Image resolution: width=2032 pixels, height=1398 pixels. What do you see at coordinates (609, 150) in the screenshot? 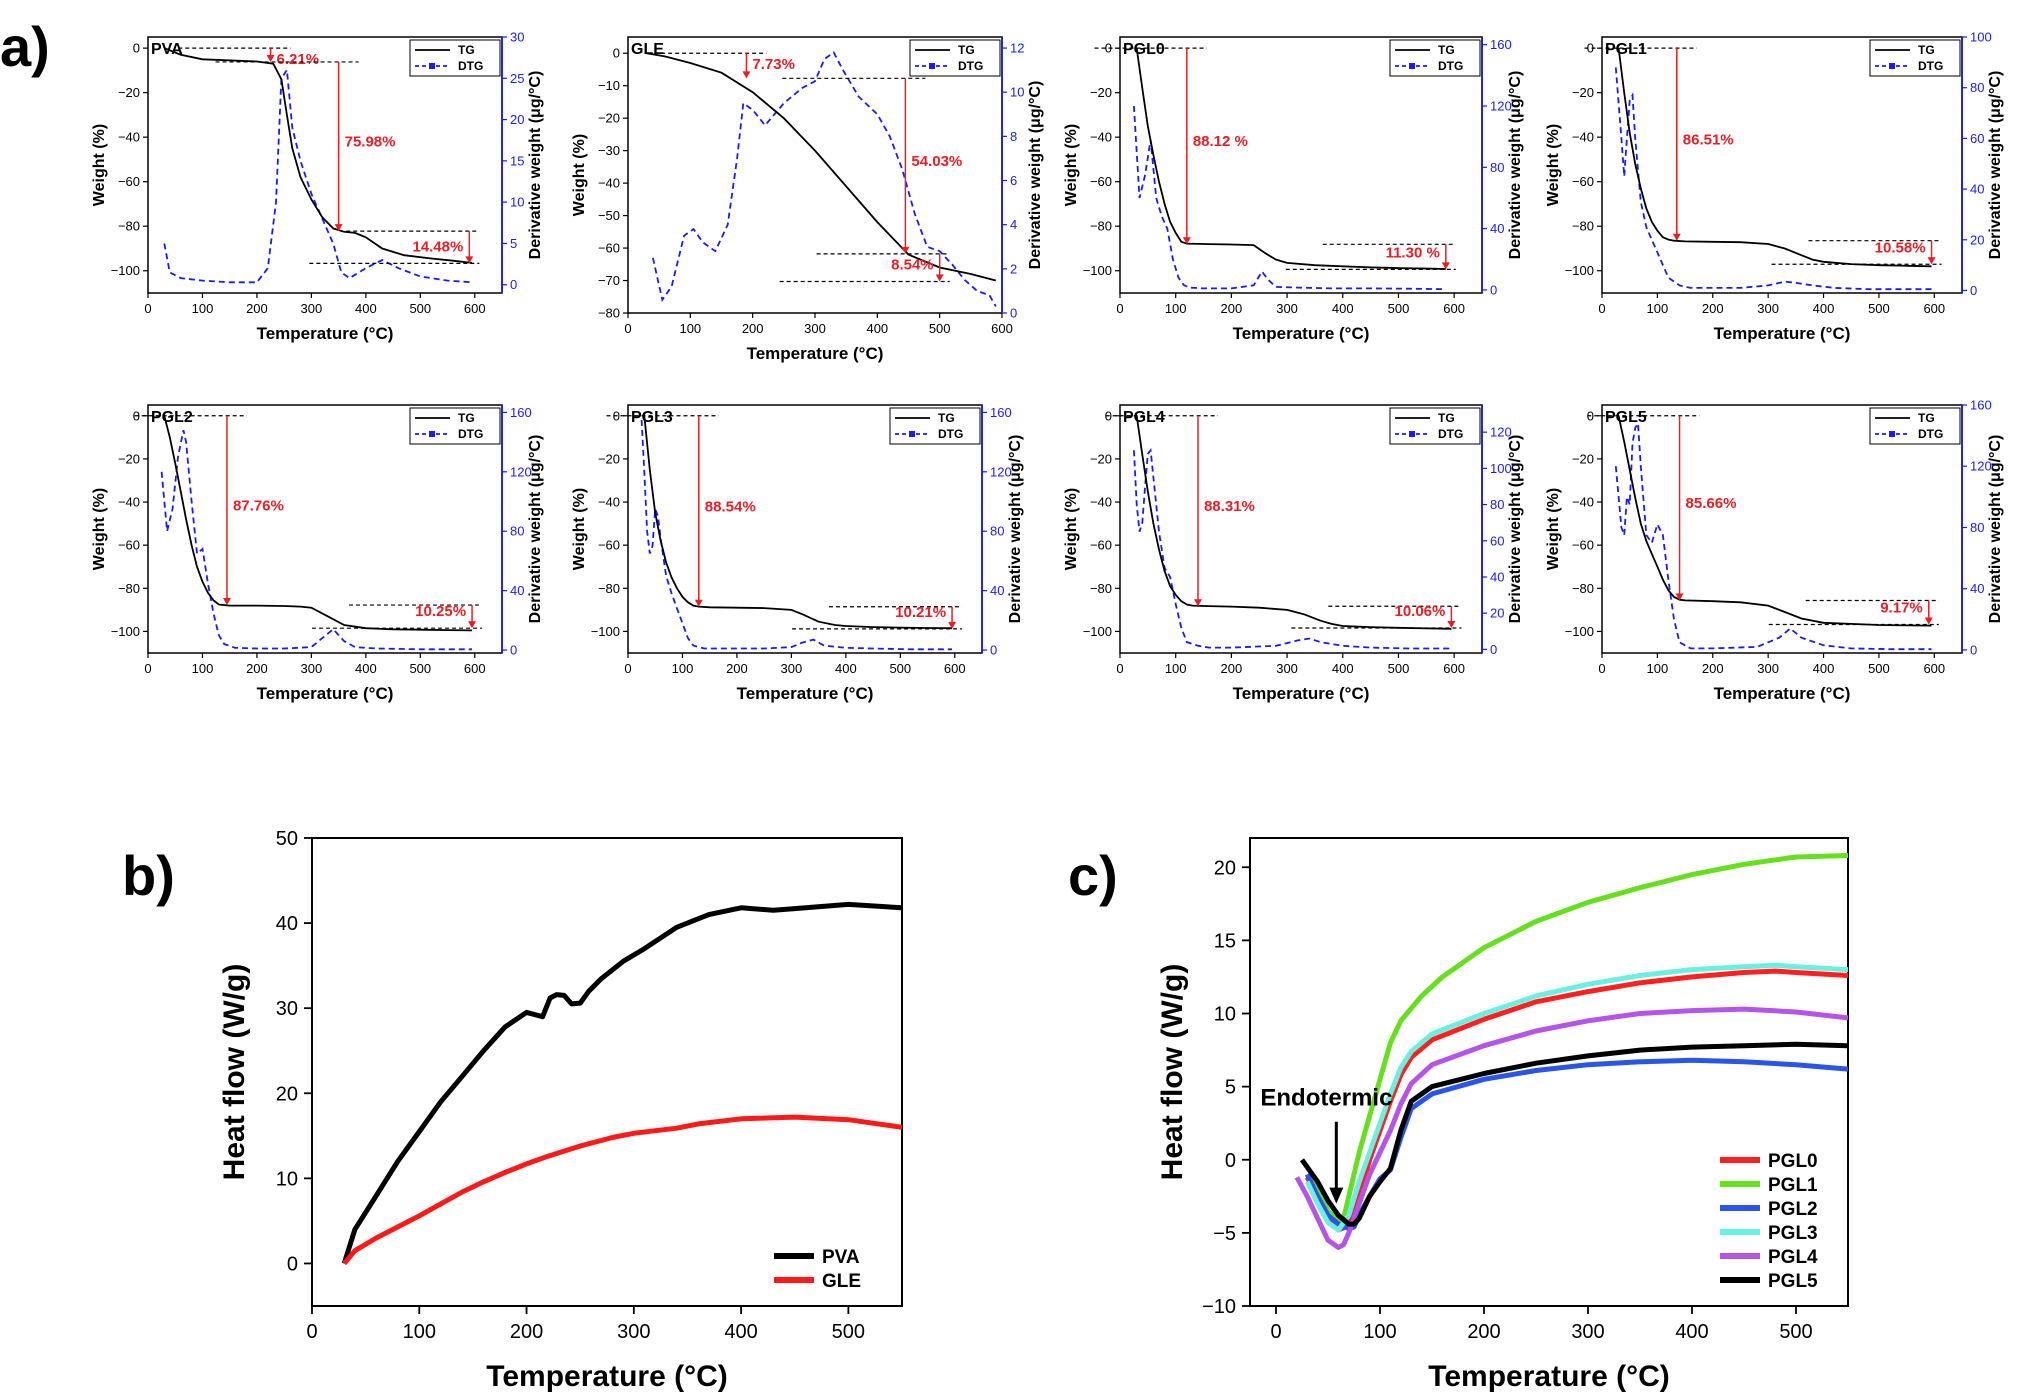
I see `y-tick-label: −30` at bounding box center [609, 150].